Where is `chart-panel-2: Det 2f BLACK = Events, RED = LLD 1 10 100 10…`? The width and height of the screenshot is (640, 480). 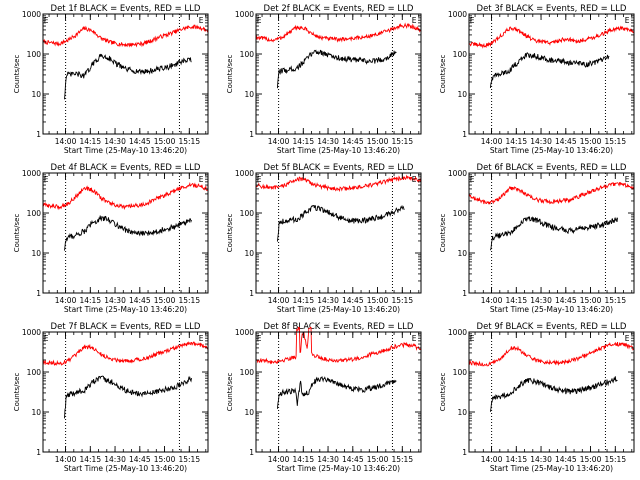 chart-panel-2: Det 2f BLACK = Events, RED = LLD 1 10 100 10… is located at coordinates (324, 79).